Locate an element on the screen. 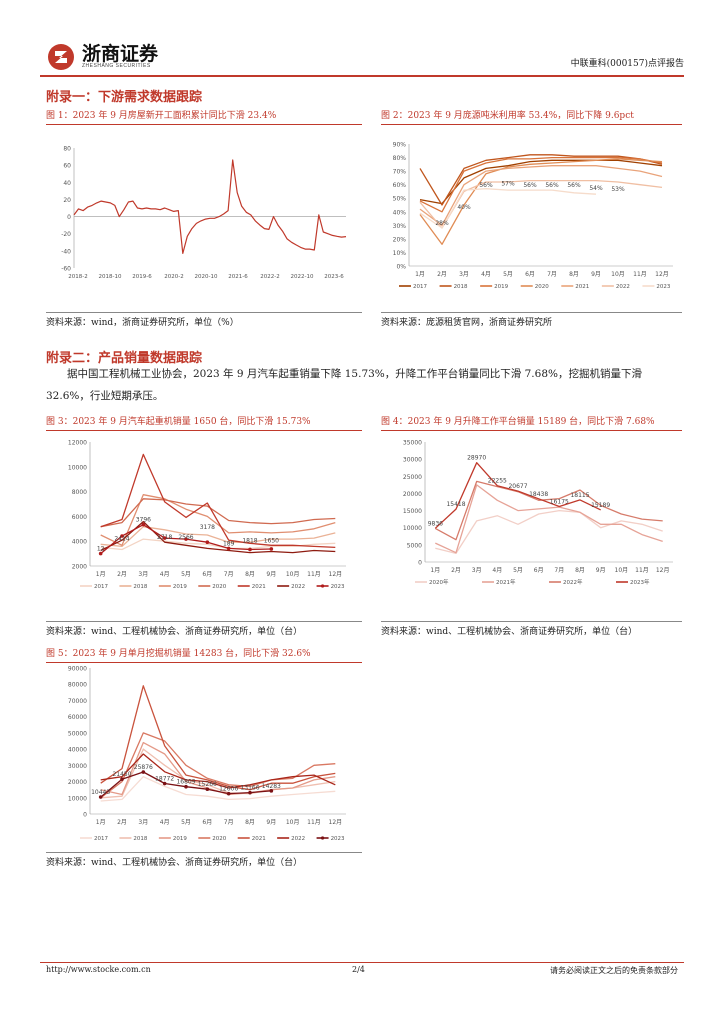 This screenshot has height=1024, width=724. y-tick-label: 60% is located at coordinates (400, 185).